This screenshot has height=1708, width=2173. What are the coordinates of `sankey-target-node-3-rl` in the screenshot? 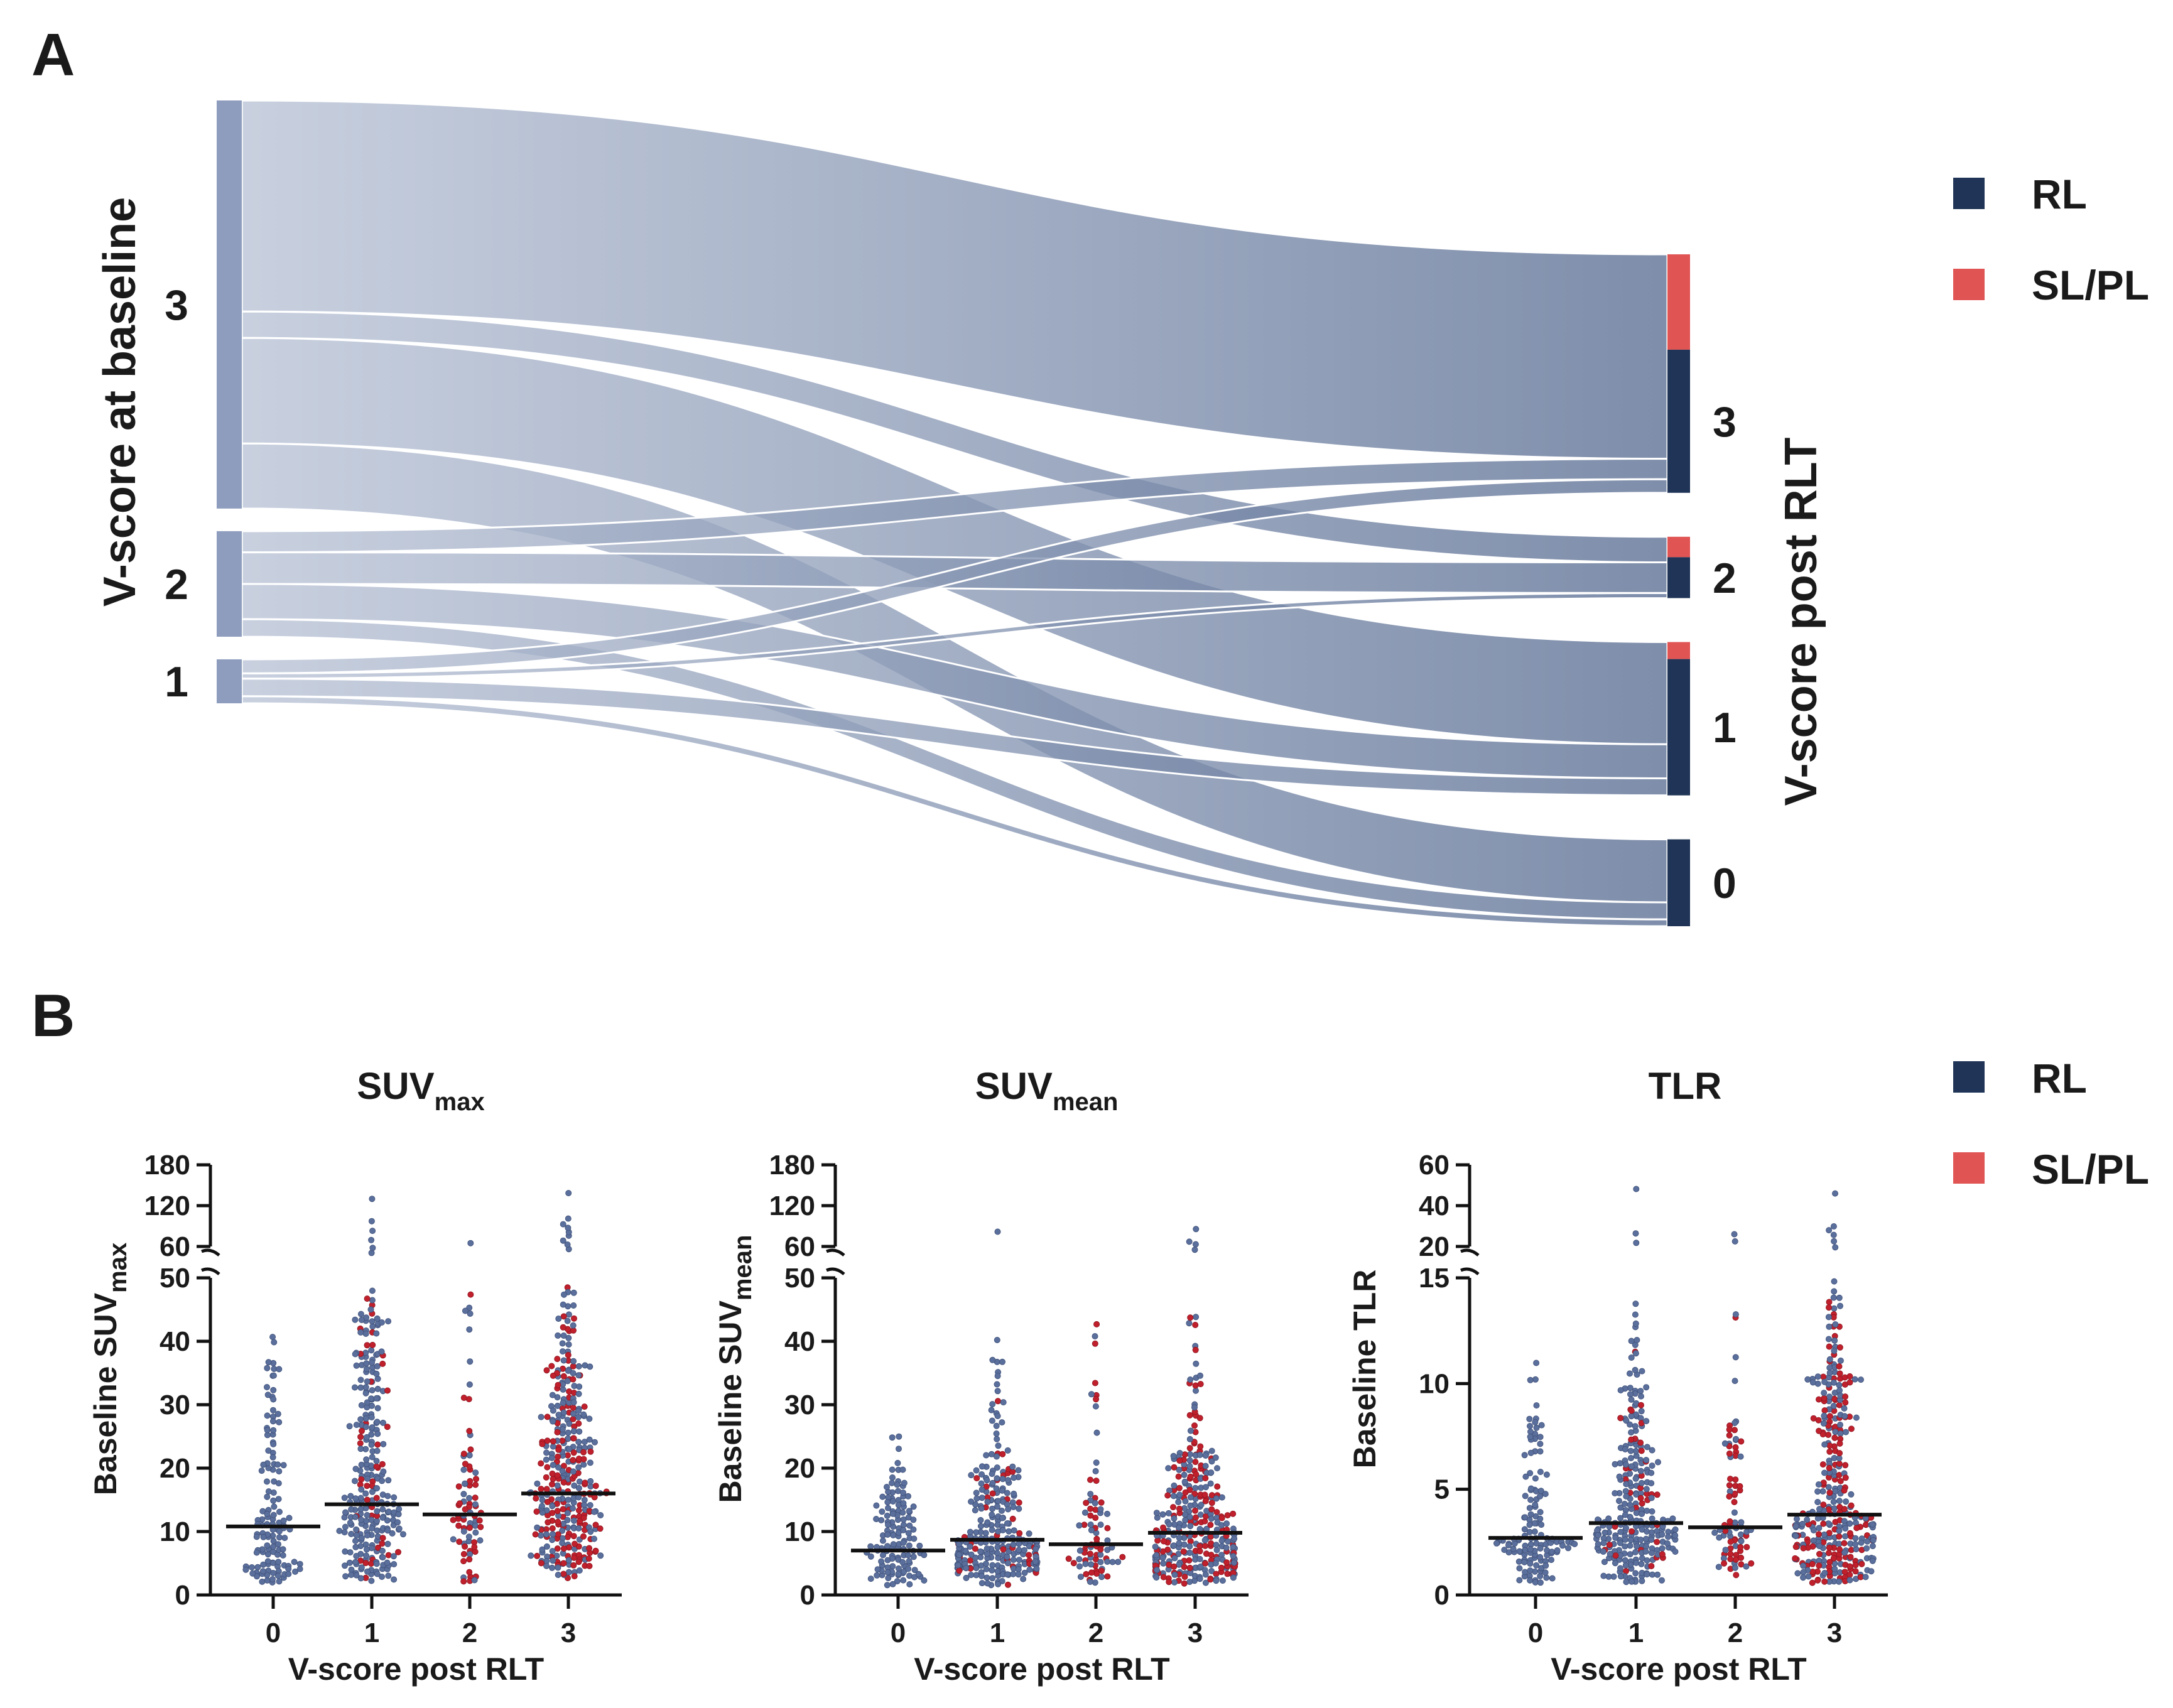 It's located at (1678, 421).